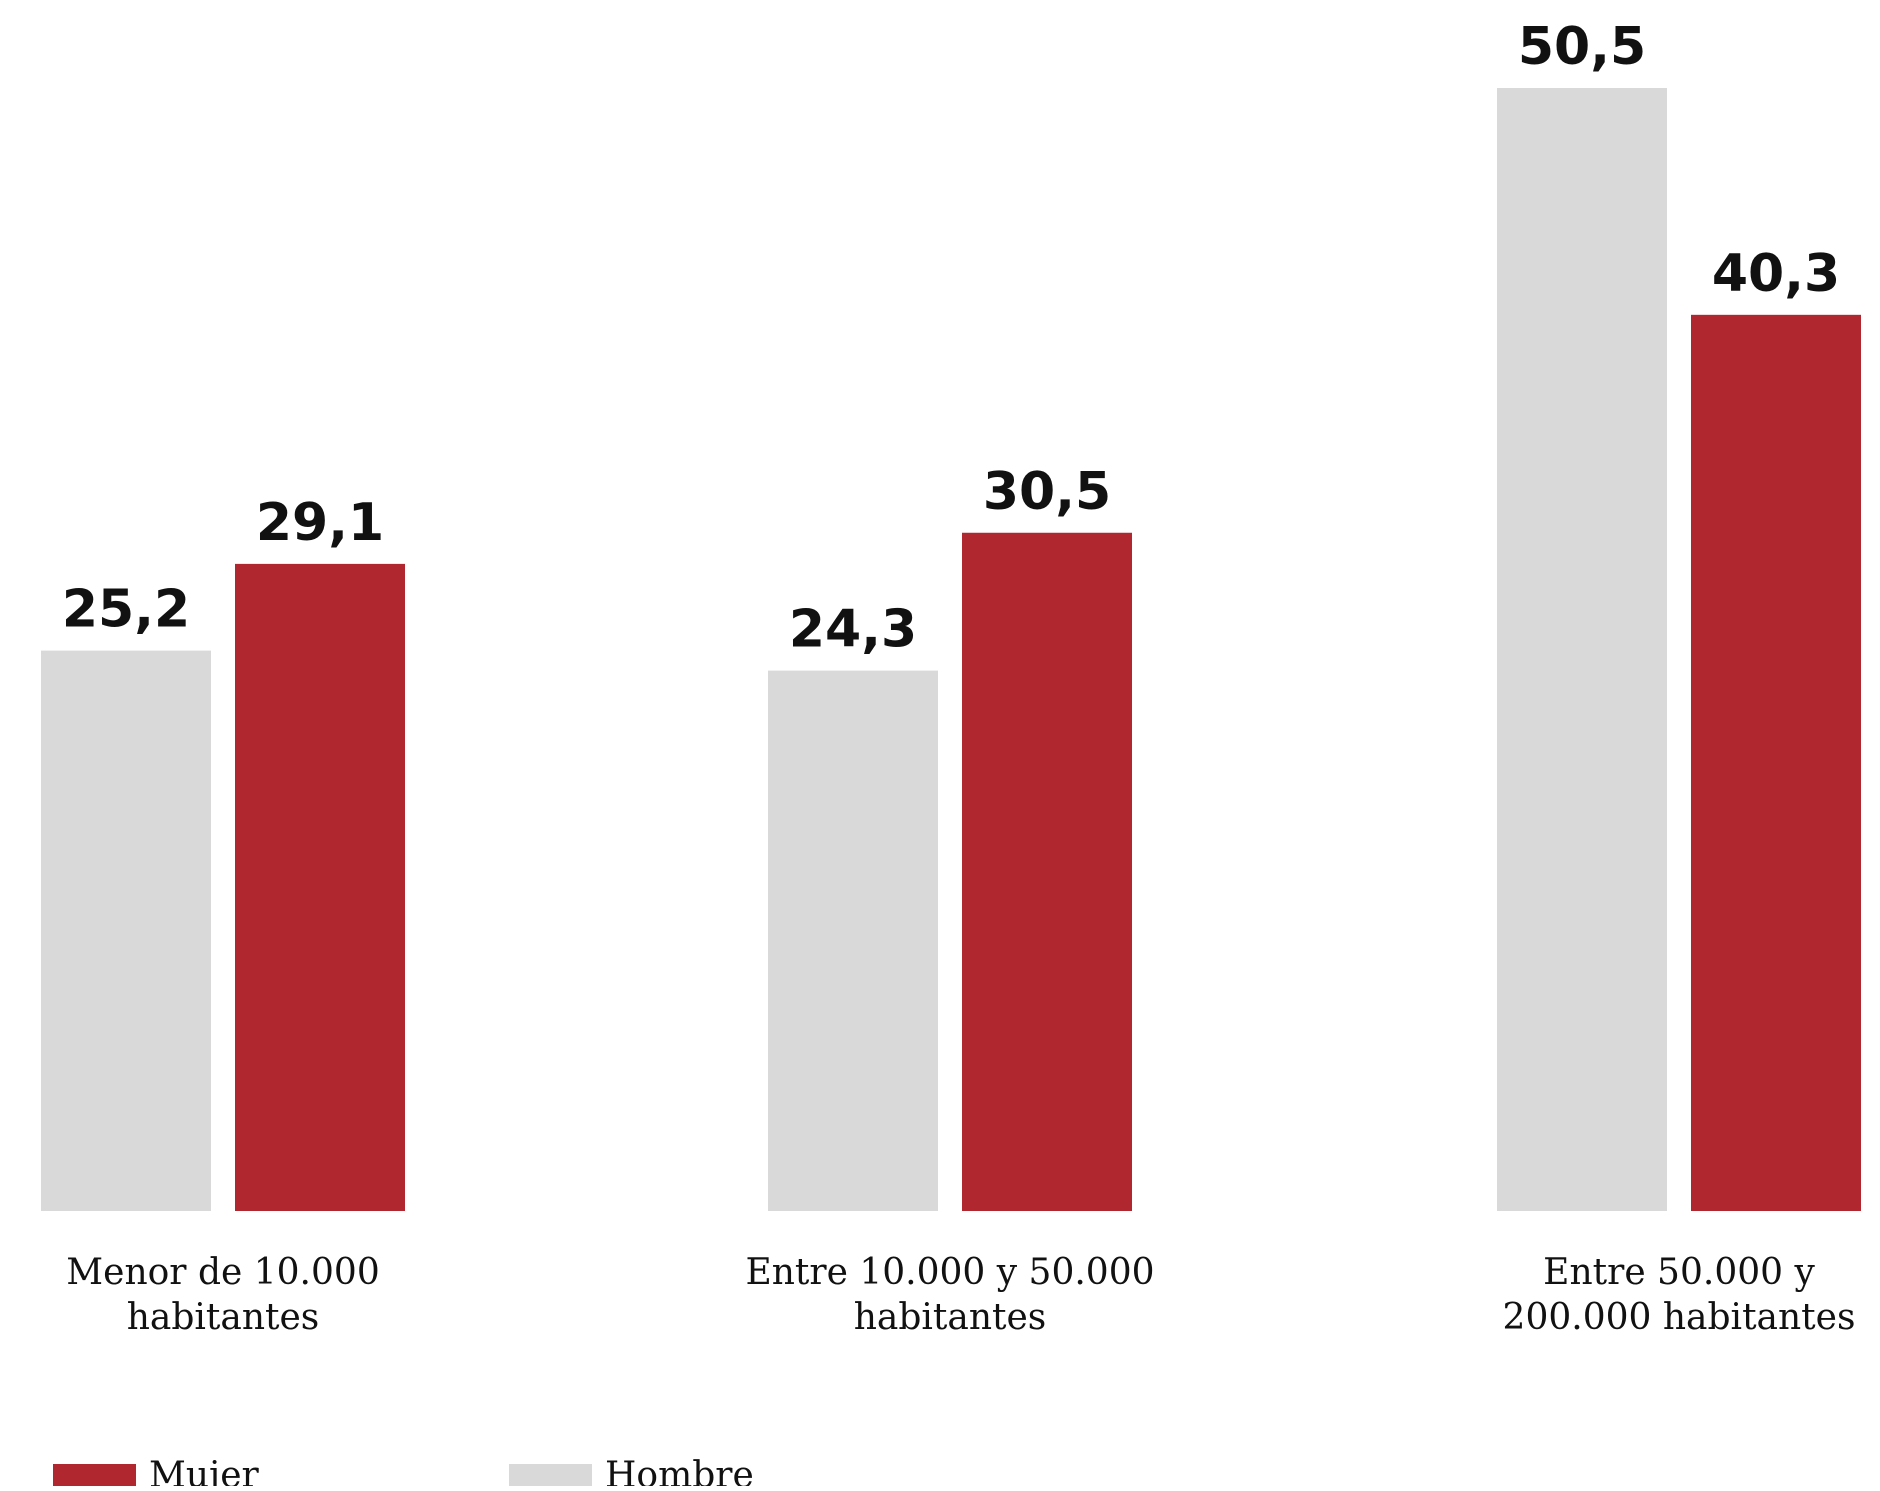 The height and width of the screenshot is (1491, 1880). I want to click on category-label-3-line-2: 200.000 habitantes, so click(1679, 1317).